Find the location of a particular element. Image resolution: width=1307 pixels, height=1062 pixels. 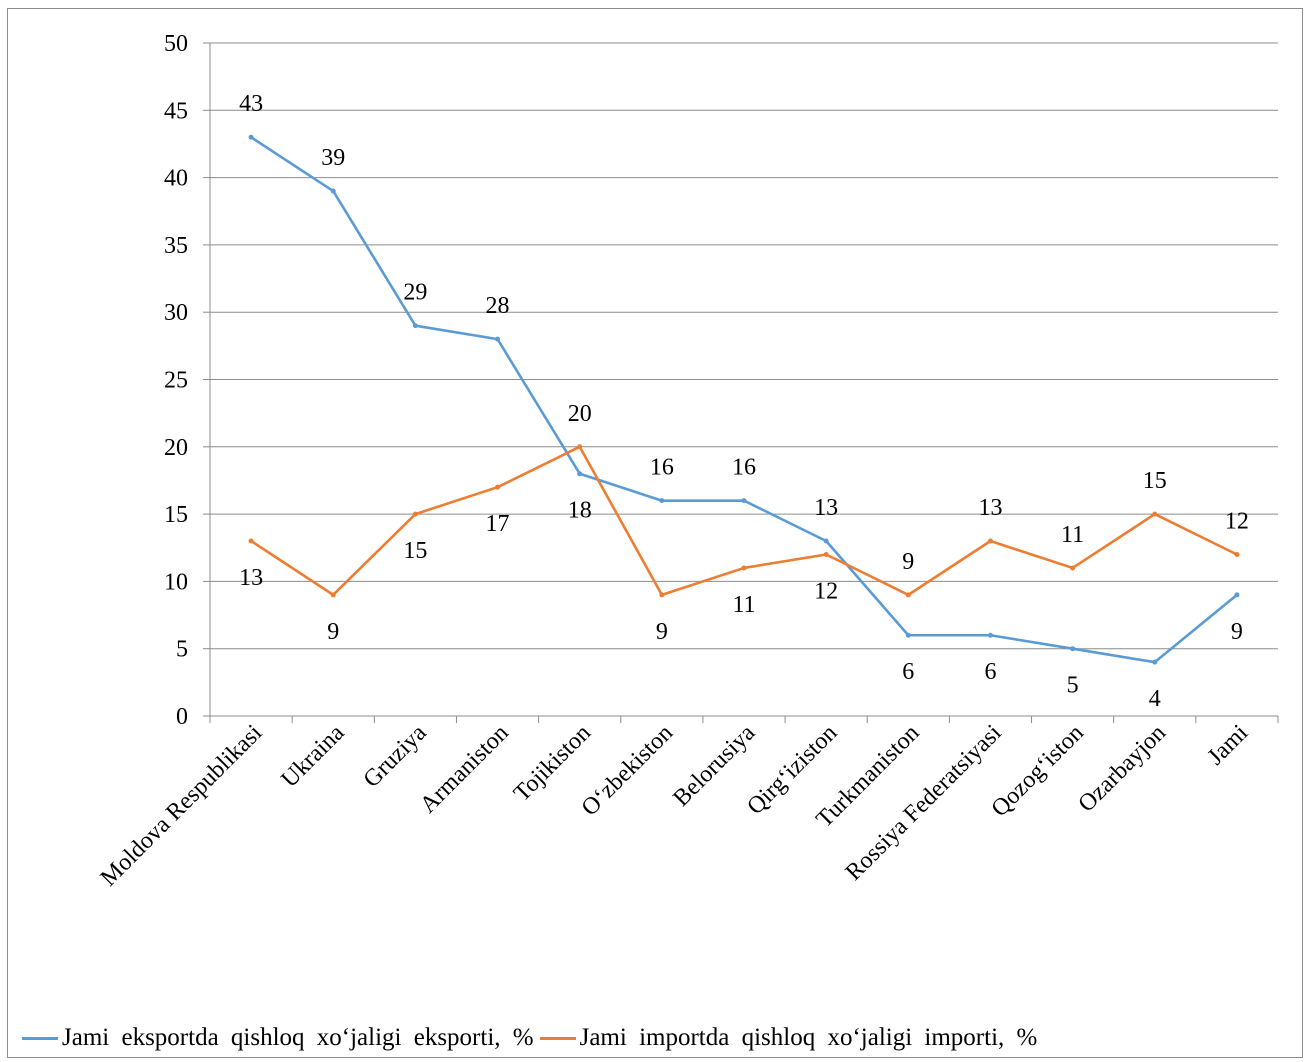

category-label: Rossiya Federatsiyasi is located at coordinates (924, 803).